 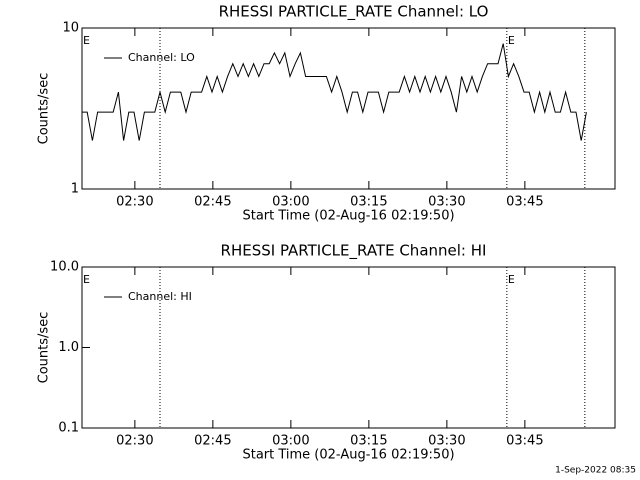 I want to click on chart-title: RHESSI PARTICLE_RATE Channel: HI, so click(x=354, y=251).